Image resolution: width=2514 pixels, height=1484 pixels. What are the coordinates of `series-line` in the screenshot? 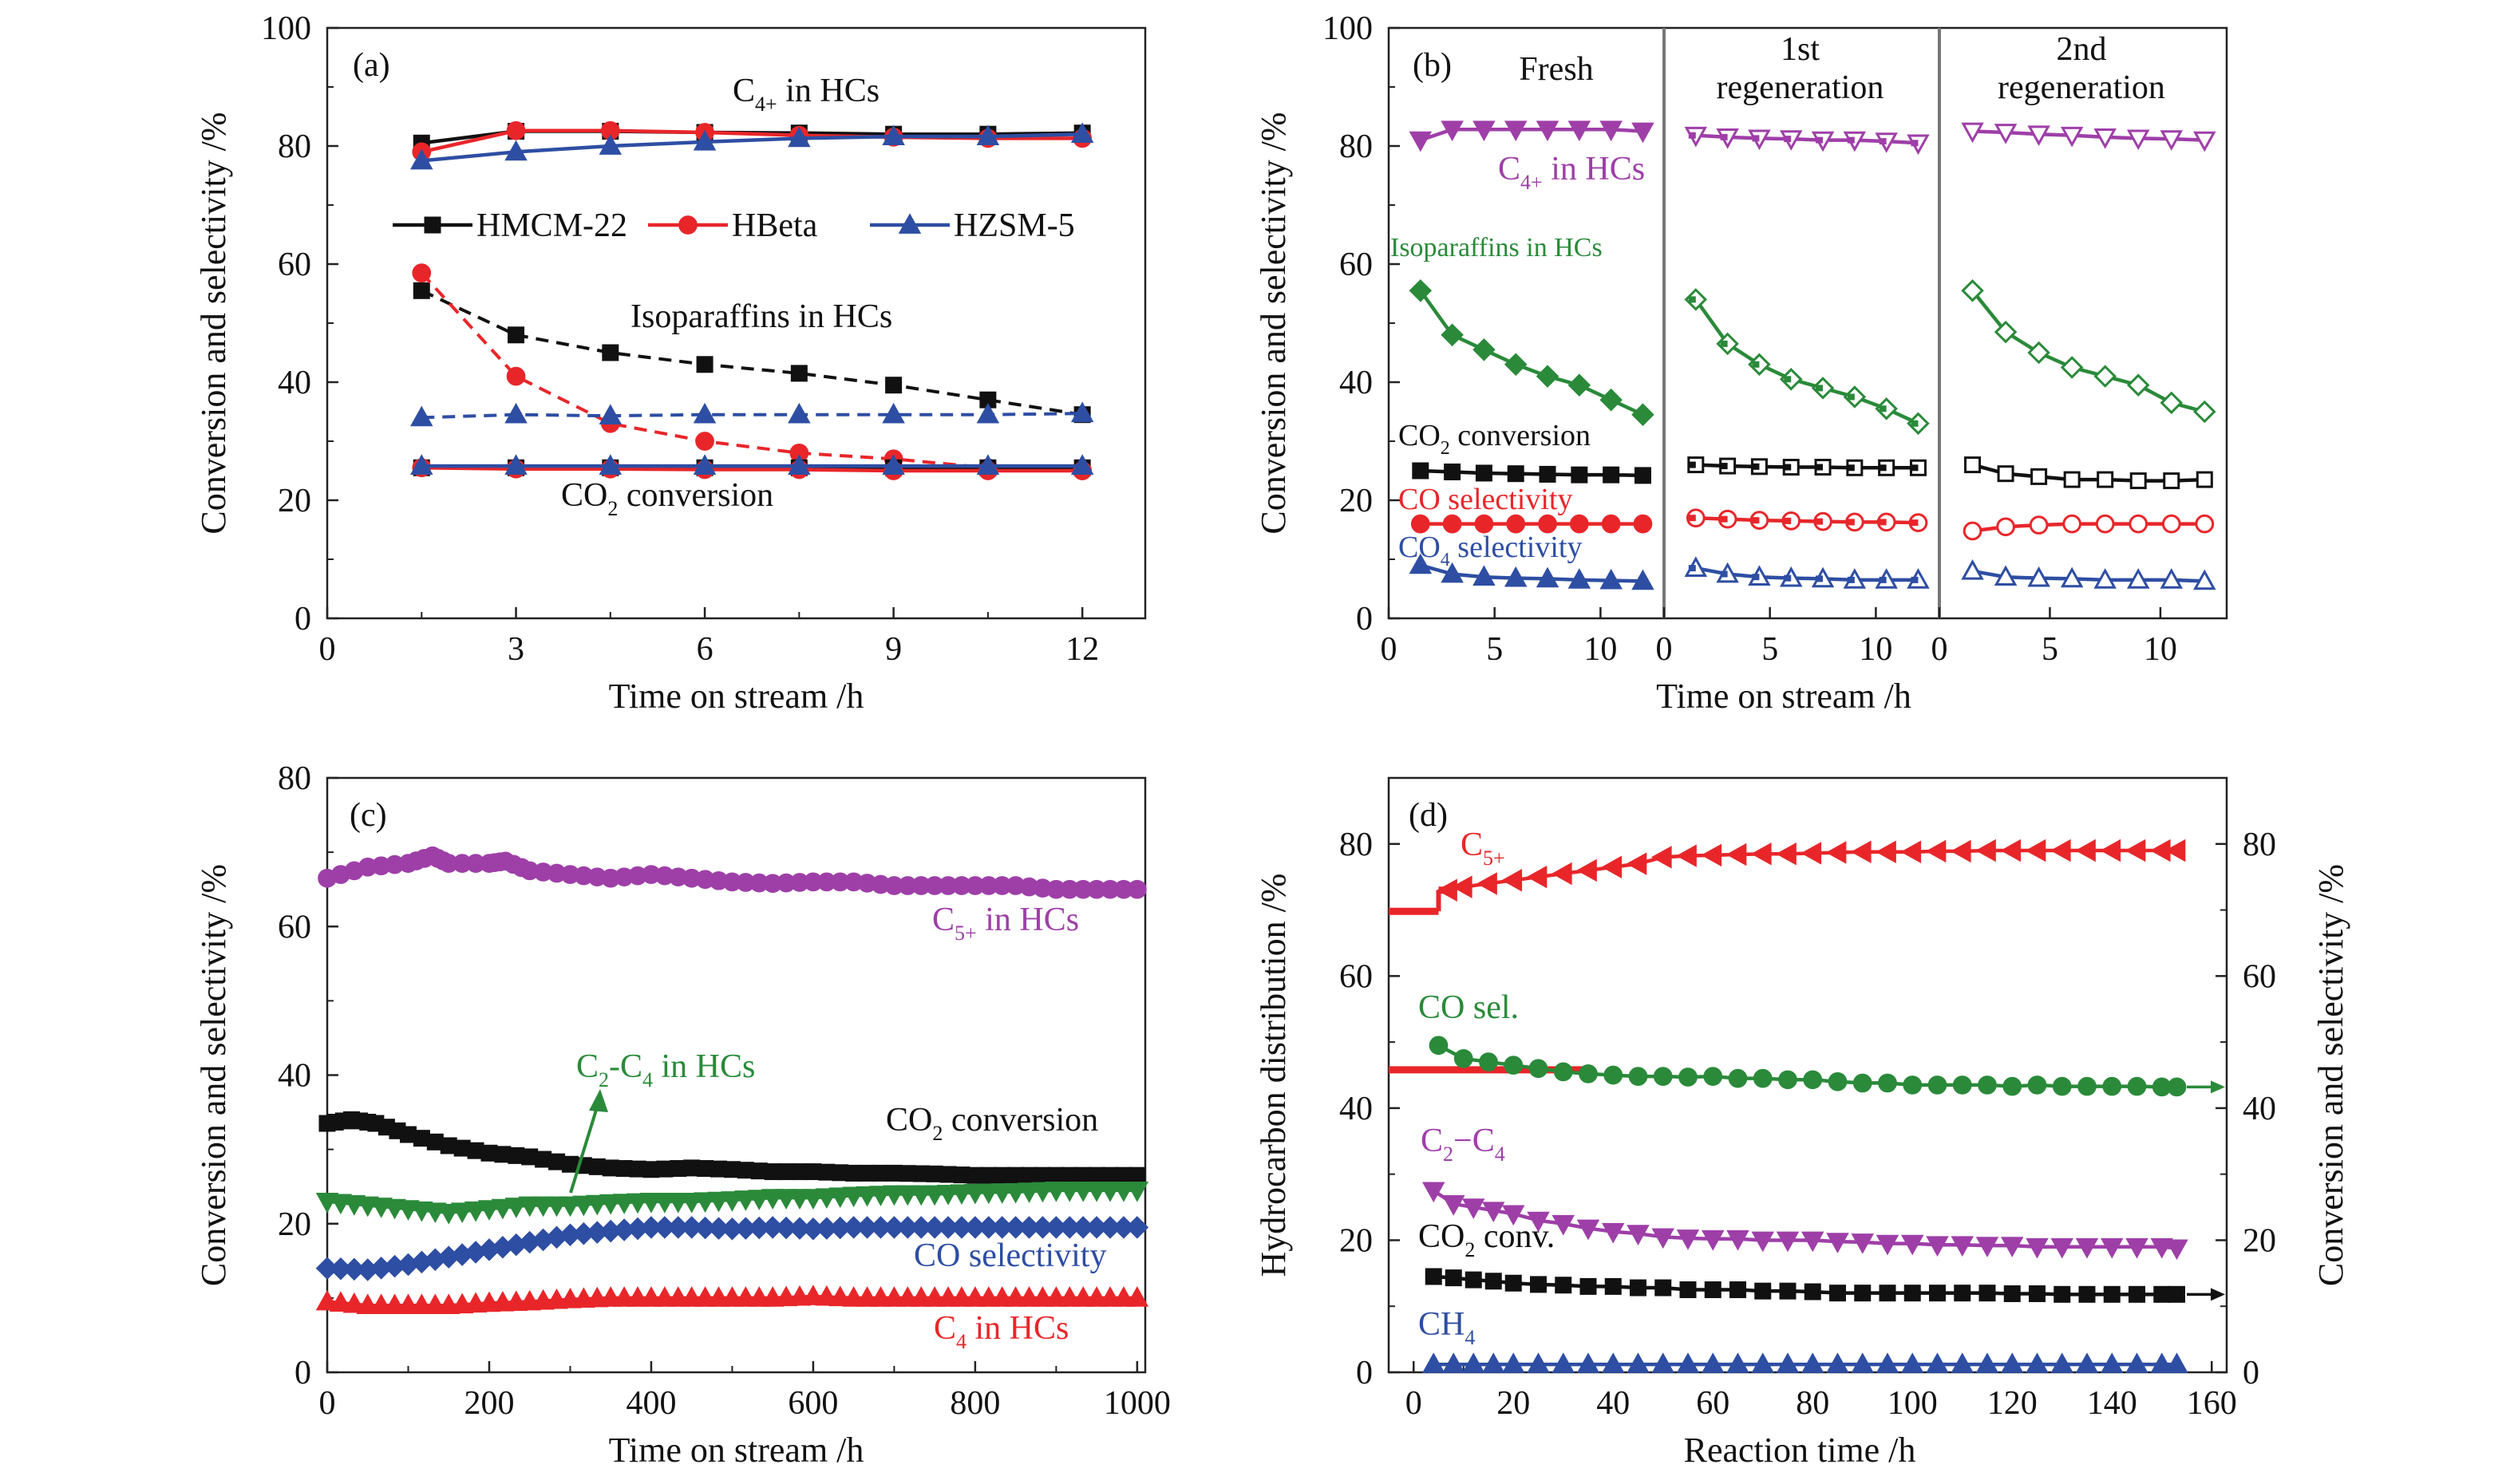 It's located at (752, 469).